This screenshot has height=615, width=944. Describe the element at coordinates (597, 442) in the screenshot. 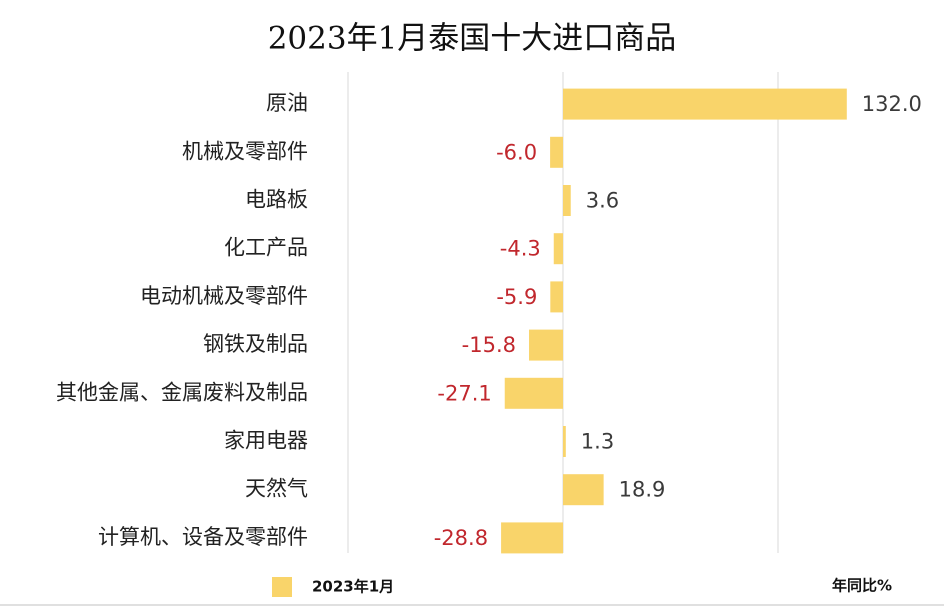

I see `value-label: 1.3` at that location.